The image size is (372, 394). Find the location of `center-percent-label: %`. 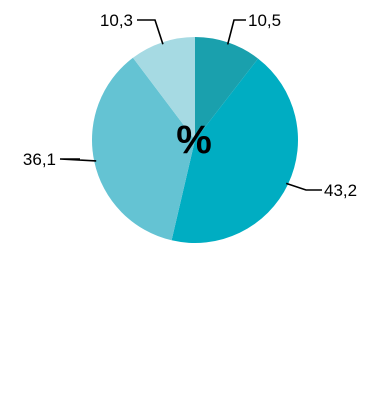

center-percent-label: % is located at coordinates (194, 140).